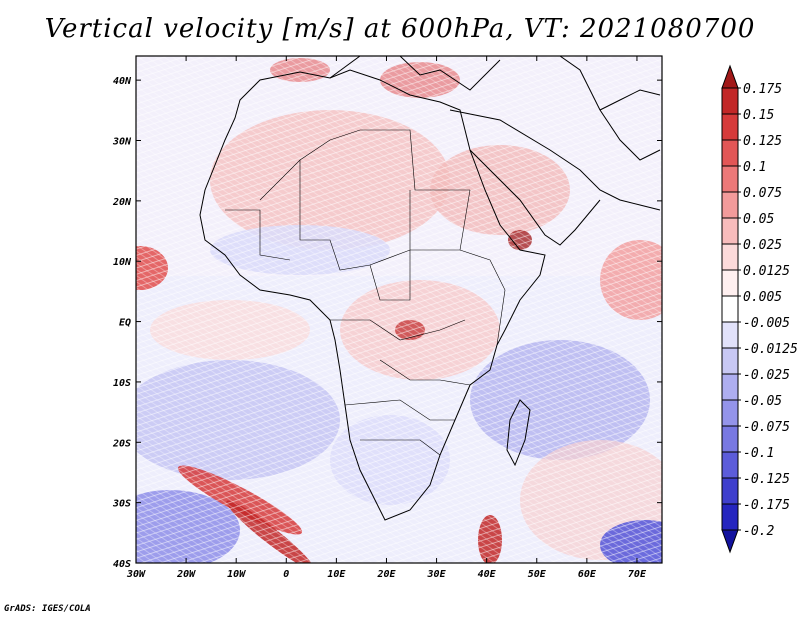  What do you see at coordinates (766, 427) in the screenshot?
I see `colorbar-label: -0.075` at bounding box center [766, 427].